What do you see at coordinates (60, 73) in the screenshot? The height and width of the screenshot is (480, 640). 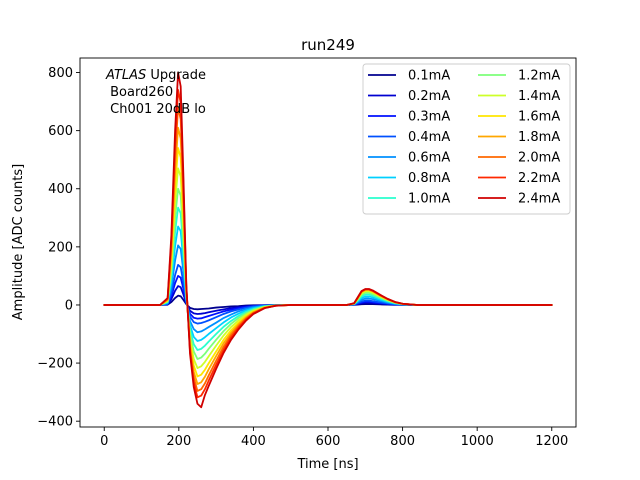 I see `y-tick-label-6: 800` at bounding box center [60, 73].